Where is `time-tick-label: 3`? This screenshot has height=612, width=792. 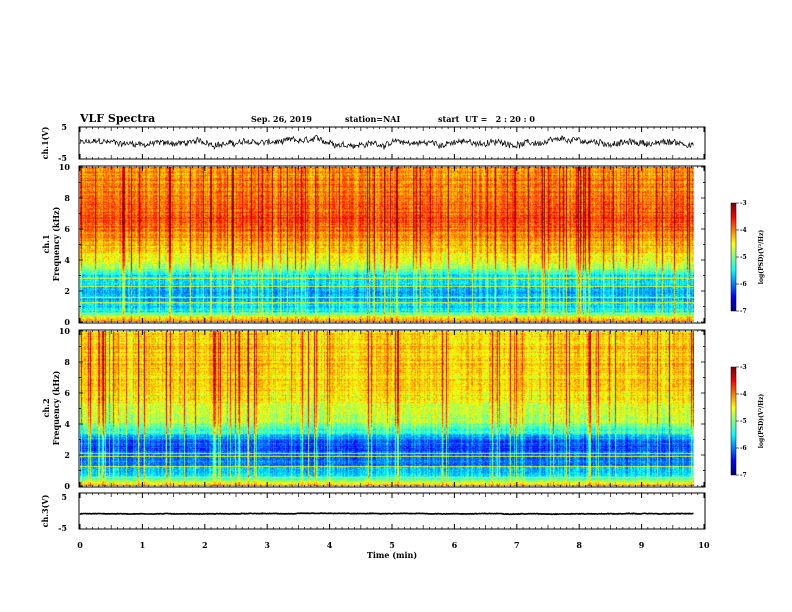 time-tick-label: 3 is located at coordinates (267, 545).